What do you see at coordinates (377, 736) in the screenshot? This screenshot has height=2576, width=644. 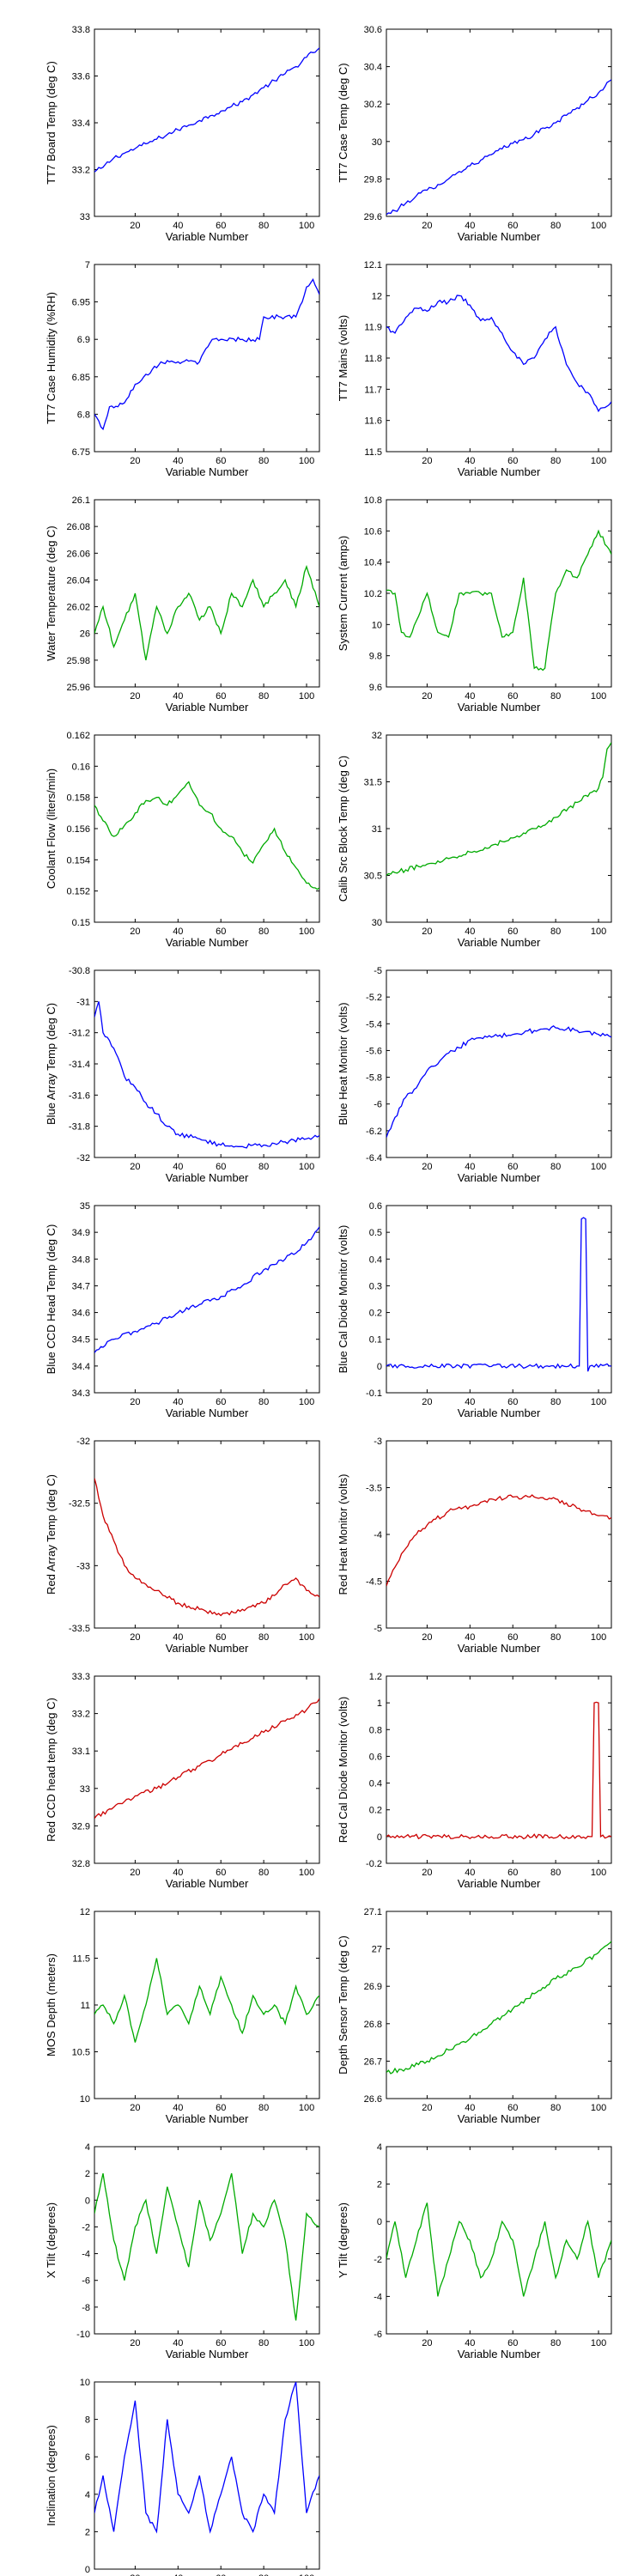 I see `y-tick-label: 32` at bounding box center [377, 736].